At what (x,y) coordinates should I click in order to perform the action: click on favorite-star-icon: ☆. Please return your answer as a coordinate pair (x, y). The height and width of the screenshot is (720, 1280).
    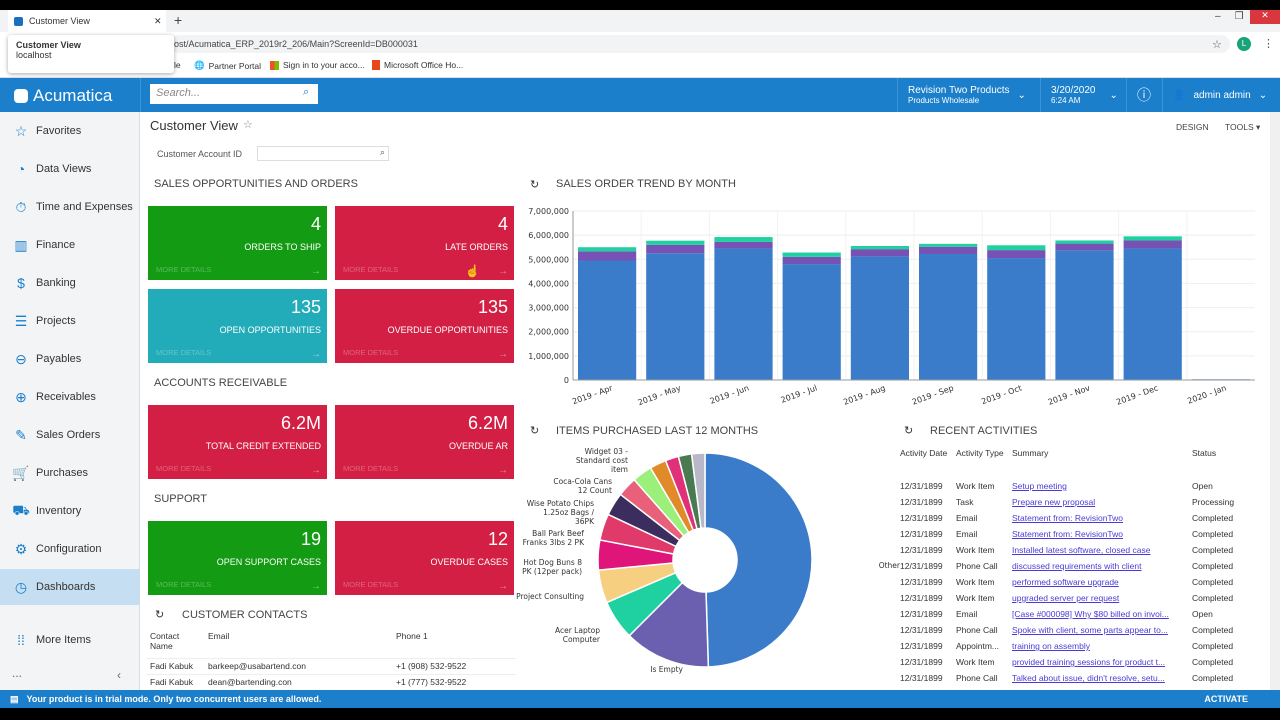
    Looking at the image, I should click on (248, 125).